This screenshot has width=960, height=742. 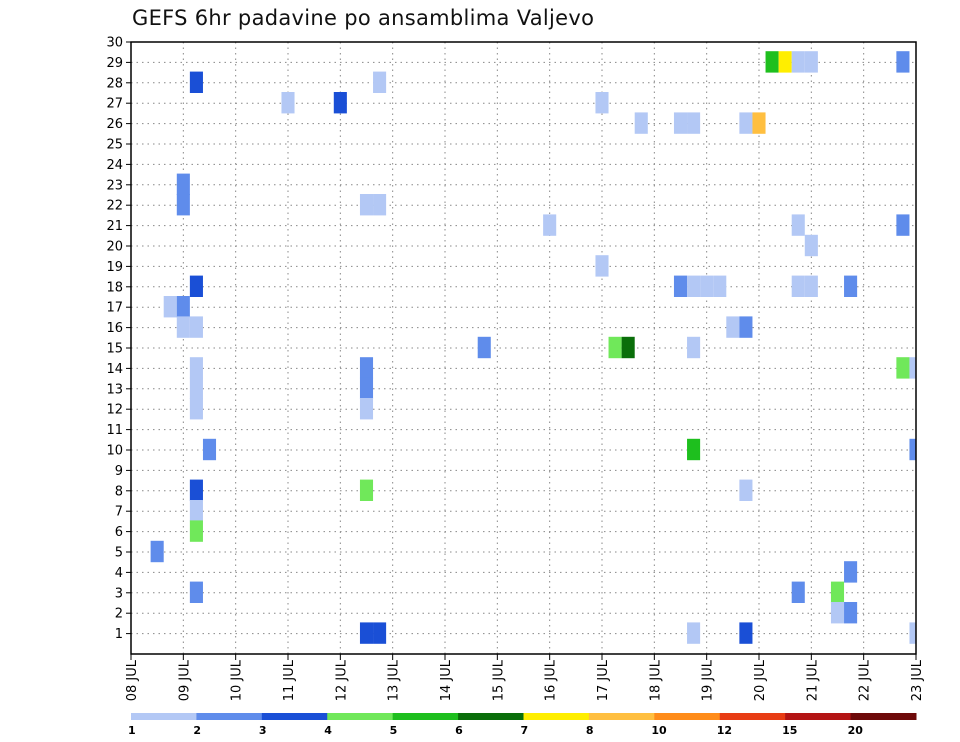 What do you see at coordinates (498, 680) in the screenshot?
I see `x-tick-label: 15 JUL` at bounding box center [498, 680].